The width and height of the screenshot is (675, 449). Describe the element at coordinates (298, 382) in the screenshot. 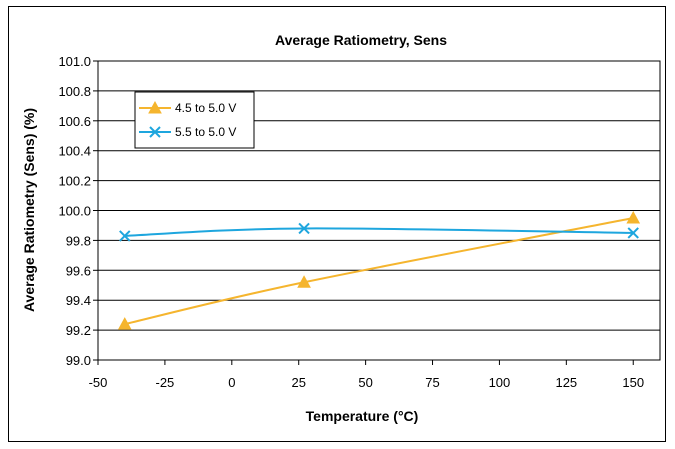

I see `x-tick-label: 25` at that location.